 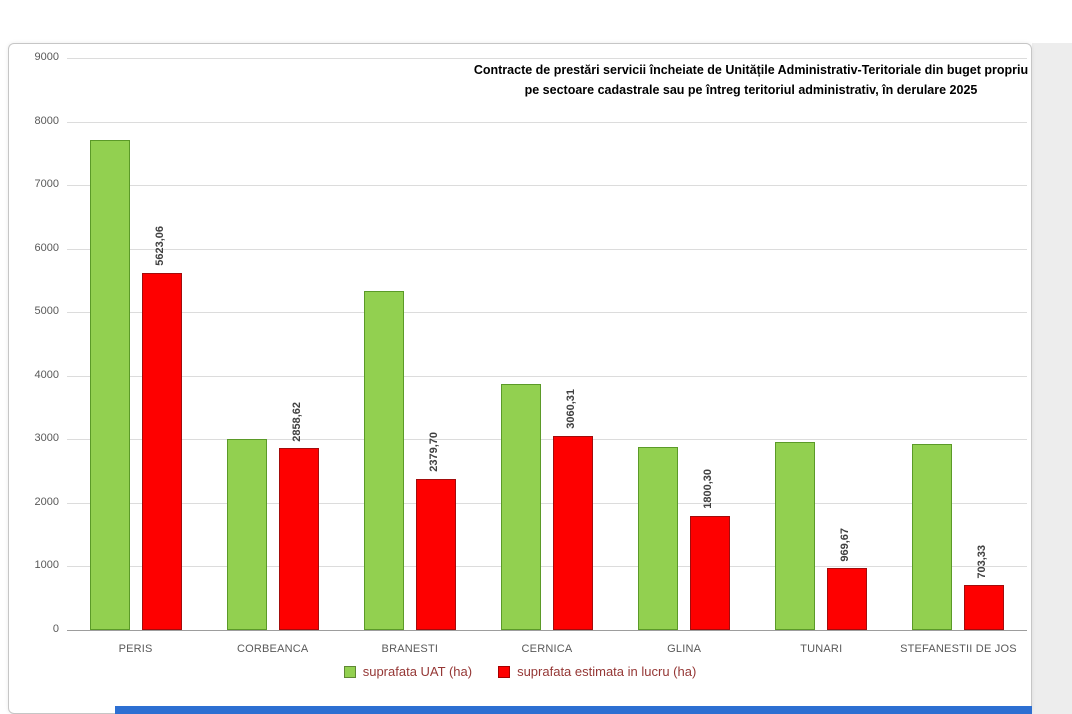 What do you see at coordinates (46, 565) in the screenshot?
I see `y-axis-tick-label: 1000` at bounding box center [46, 565].